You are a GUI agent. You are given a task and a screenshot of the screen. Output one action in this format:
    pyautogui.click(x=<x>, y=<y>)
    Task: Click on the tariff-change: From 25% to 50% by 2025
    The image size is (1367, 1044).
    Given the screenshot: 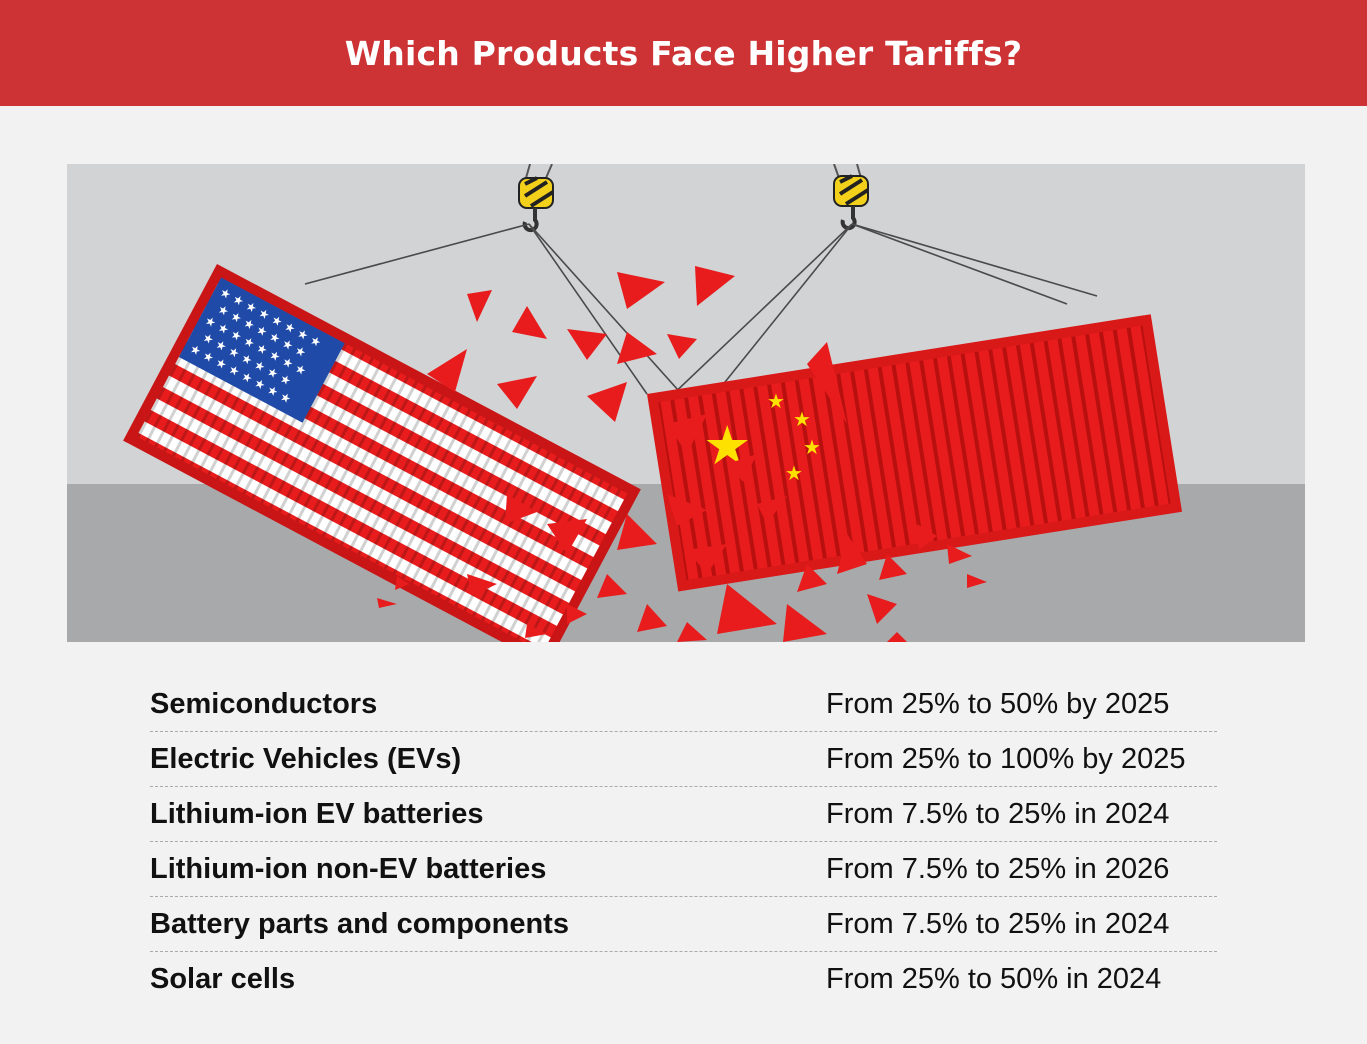 What is the action you would take?
    pyautogui.click(x=998, y=703)
    